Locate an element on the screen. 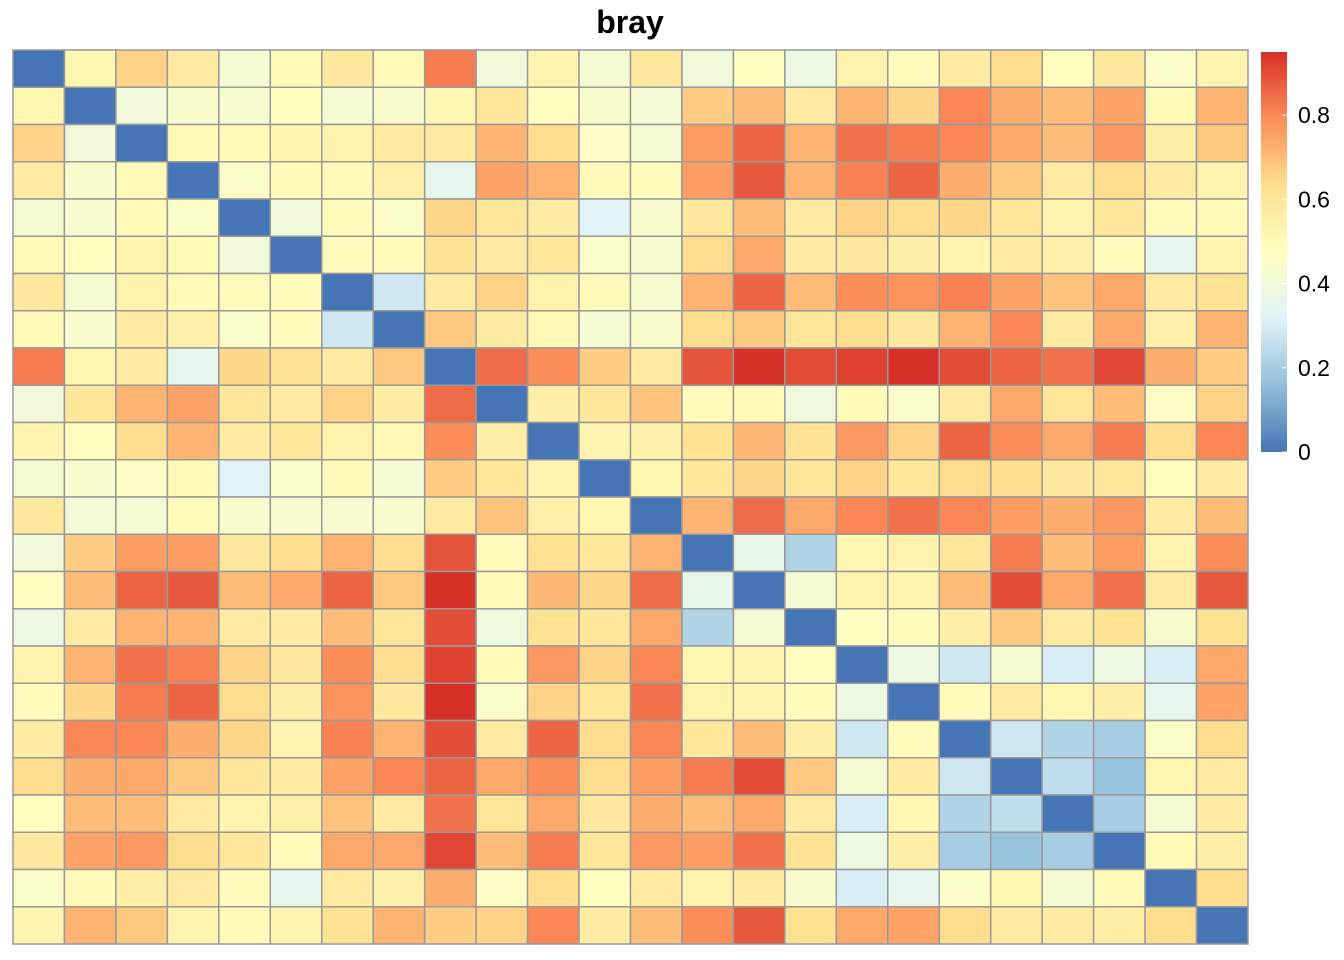  heatmap-cell-r16-c17 is located at coordinates (862, 627).